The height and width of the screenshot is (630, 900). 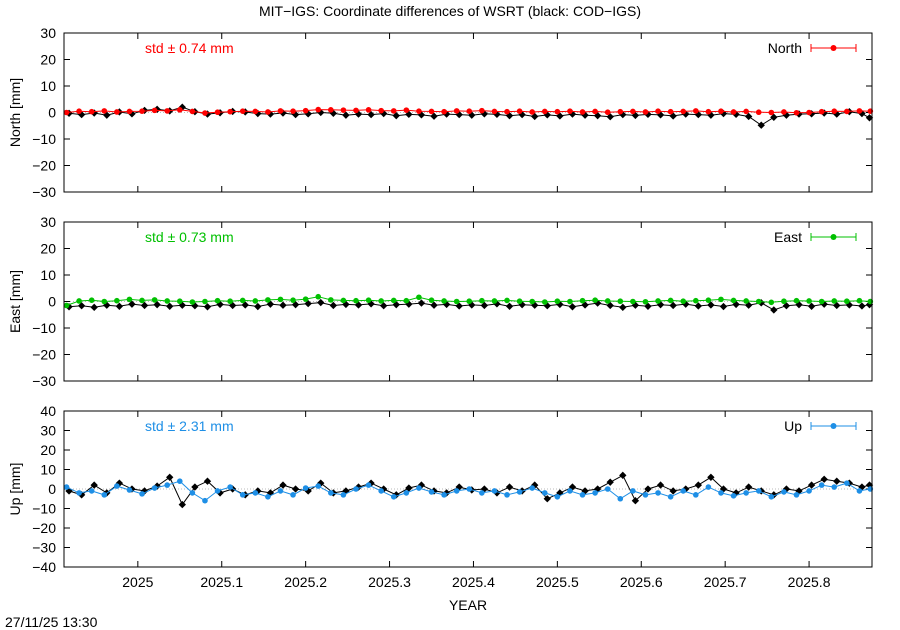 I want to click on y-tick-label: −20, so click(x=44, y=355).